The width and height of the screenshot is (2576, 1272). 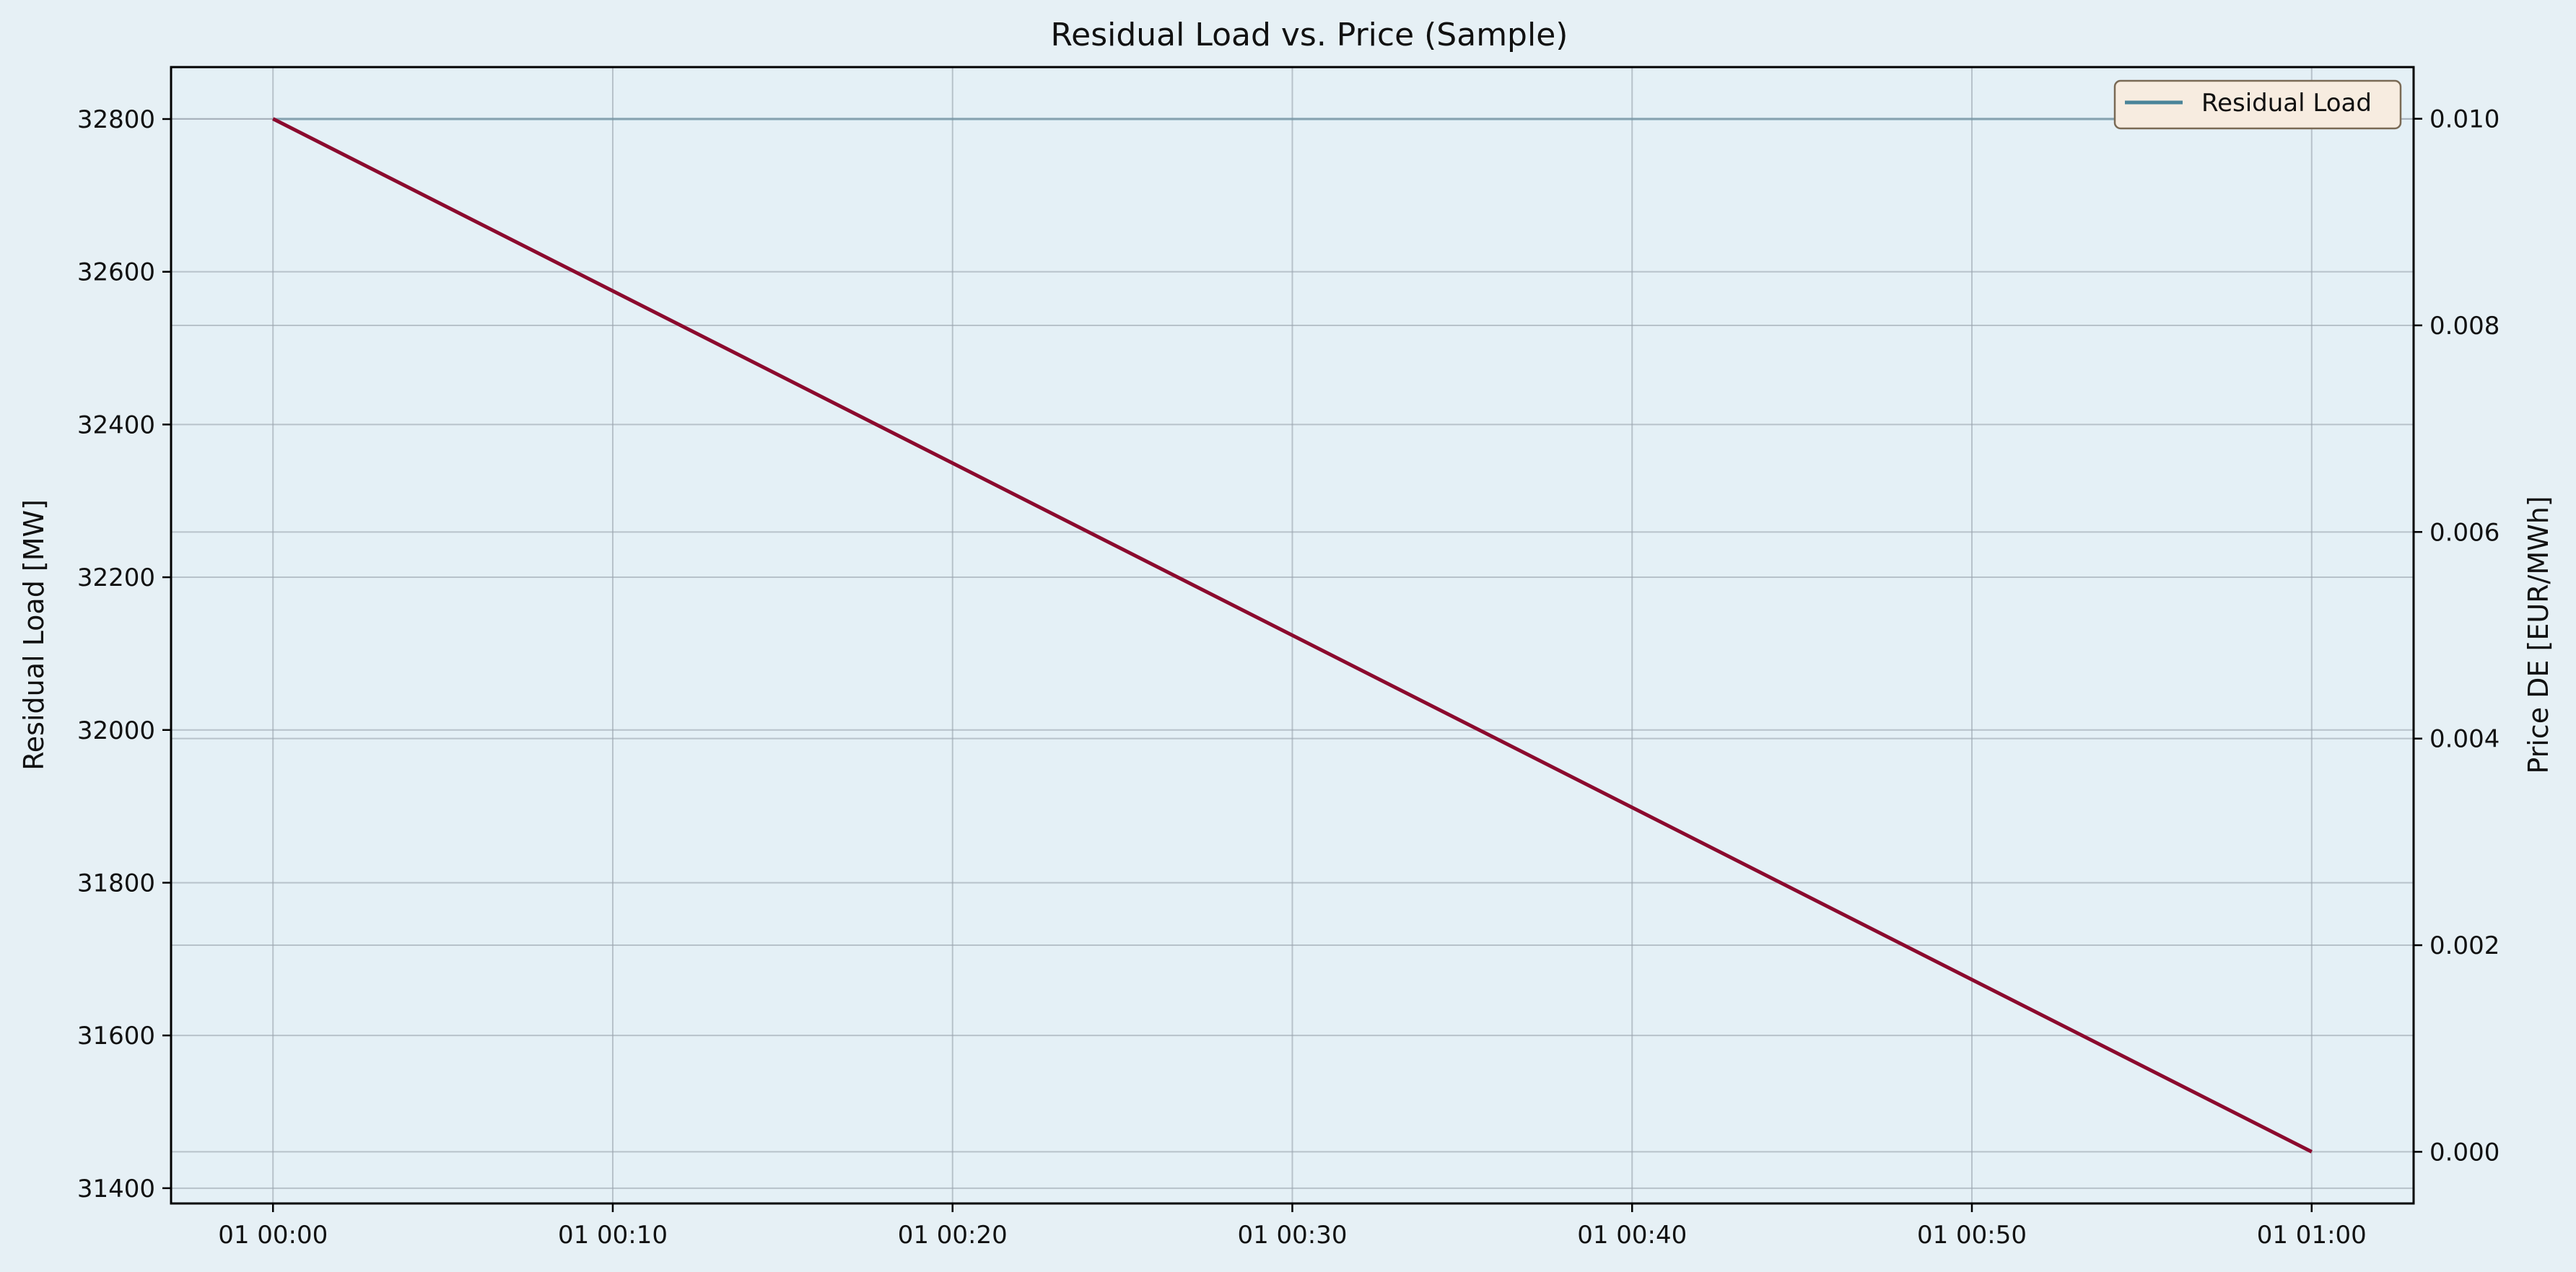 What do you see at coordinates (2538, 634) in the screenshot?
I see `y2-axis-label: Price DE [EUR/MWh]` at bounding box center [2538, 634].